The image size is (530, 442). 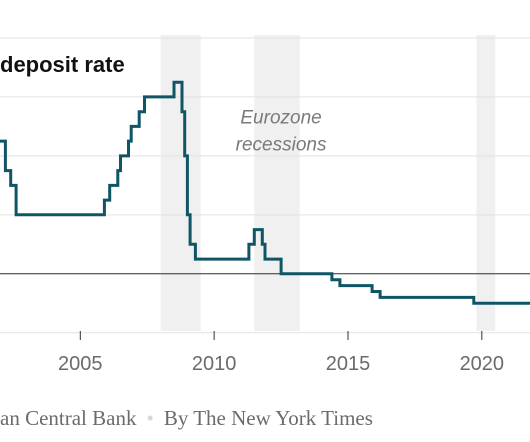 I want to click on source-credit: an Central Bank • By The New York Times, so click(x=186, y=418).